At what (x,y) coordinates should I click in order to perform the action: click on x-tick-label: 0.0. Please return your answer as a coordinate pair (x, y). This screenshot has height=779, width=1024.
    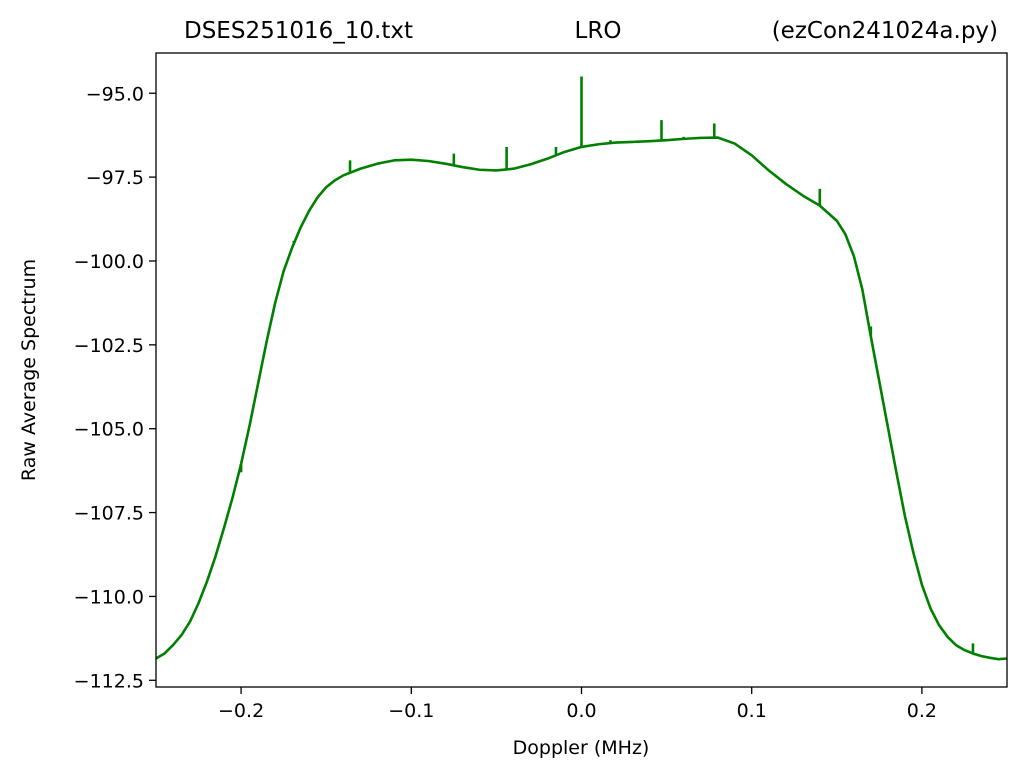
    Looking at the image, I should click on (581, 711).